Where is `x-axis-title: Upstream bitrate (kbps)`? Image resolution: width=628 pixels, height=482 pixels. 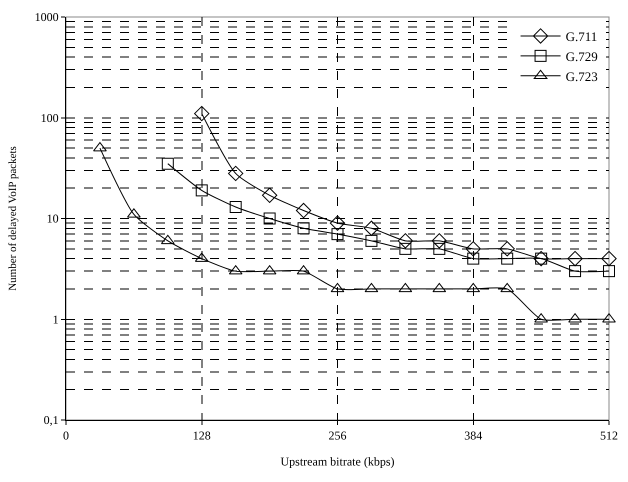 x-axis-title: Upstream bitrate (kbps) is located at coordinates (337, 461).